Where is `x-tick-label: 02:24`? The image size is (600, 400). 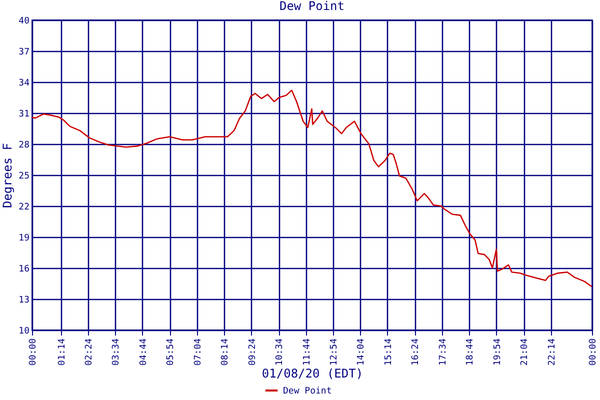
x-tick-label: 02:24 is located at coordinates (89, 352).